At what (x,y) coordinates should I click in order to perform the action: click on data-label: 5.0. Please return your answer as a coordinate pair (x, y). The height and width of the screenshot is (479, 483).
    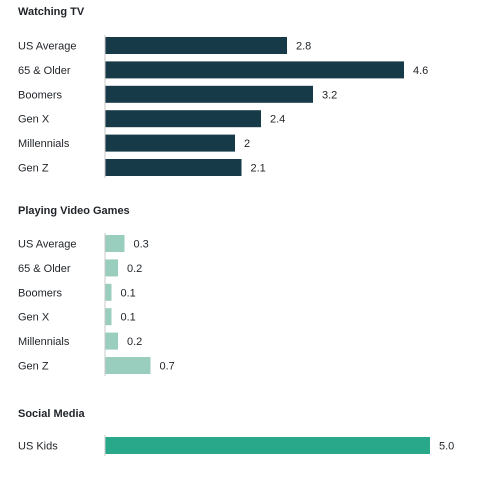
    Looking at the image, I should click on (446, 447).